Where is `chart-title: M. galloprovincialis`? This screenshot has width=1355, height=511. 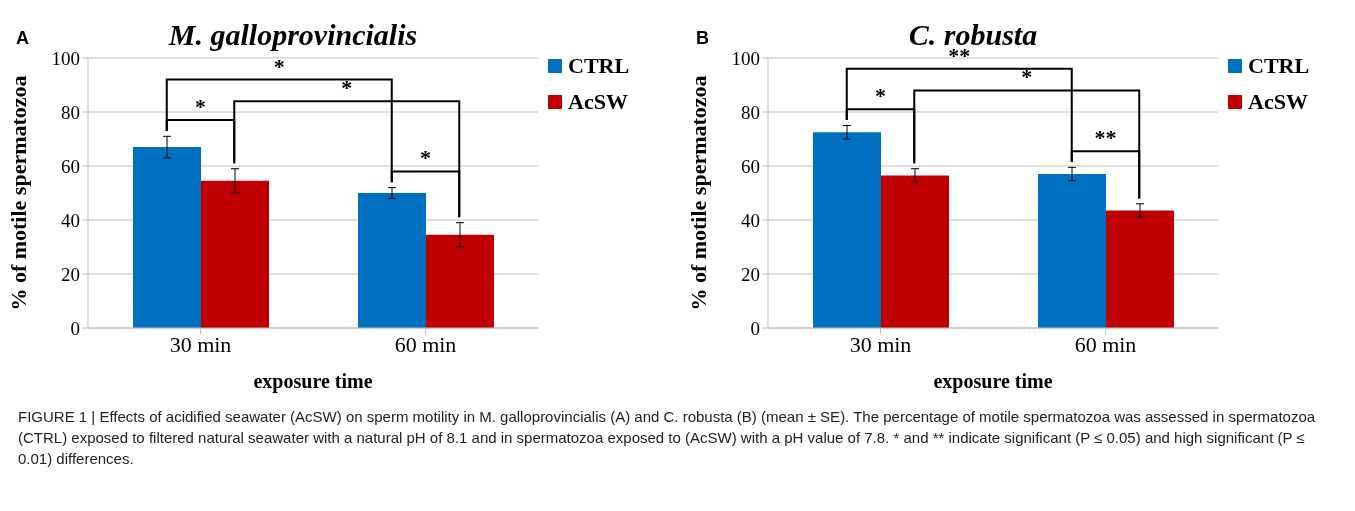 chart-title: M. galloprovincialis is located at coordinates (293, 34).